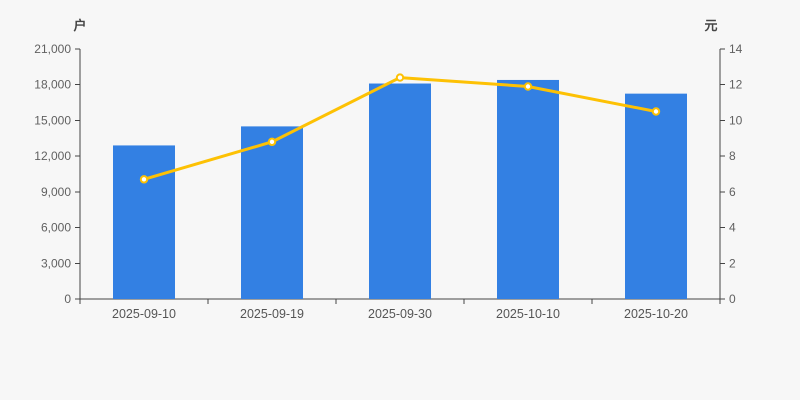 The height and width of the screenshot is (400, 800). Describe the element at coordinates (710, 25) in the screenshot. I see `right-axis-unit-label: 元` at that location.